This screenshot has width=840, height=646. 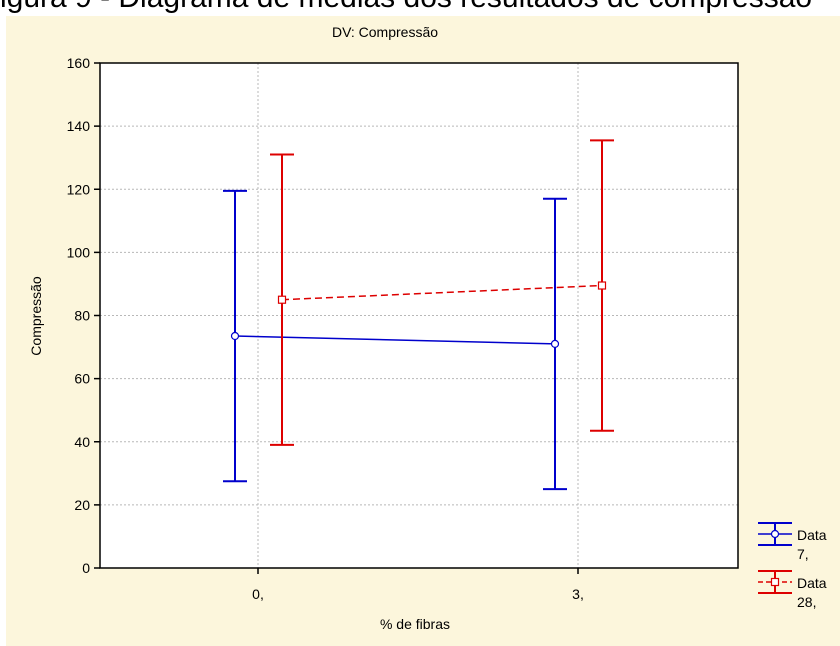 I want to click on x-axis: 0, 3,, so click(x=418, y=585).